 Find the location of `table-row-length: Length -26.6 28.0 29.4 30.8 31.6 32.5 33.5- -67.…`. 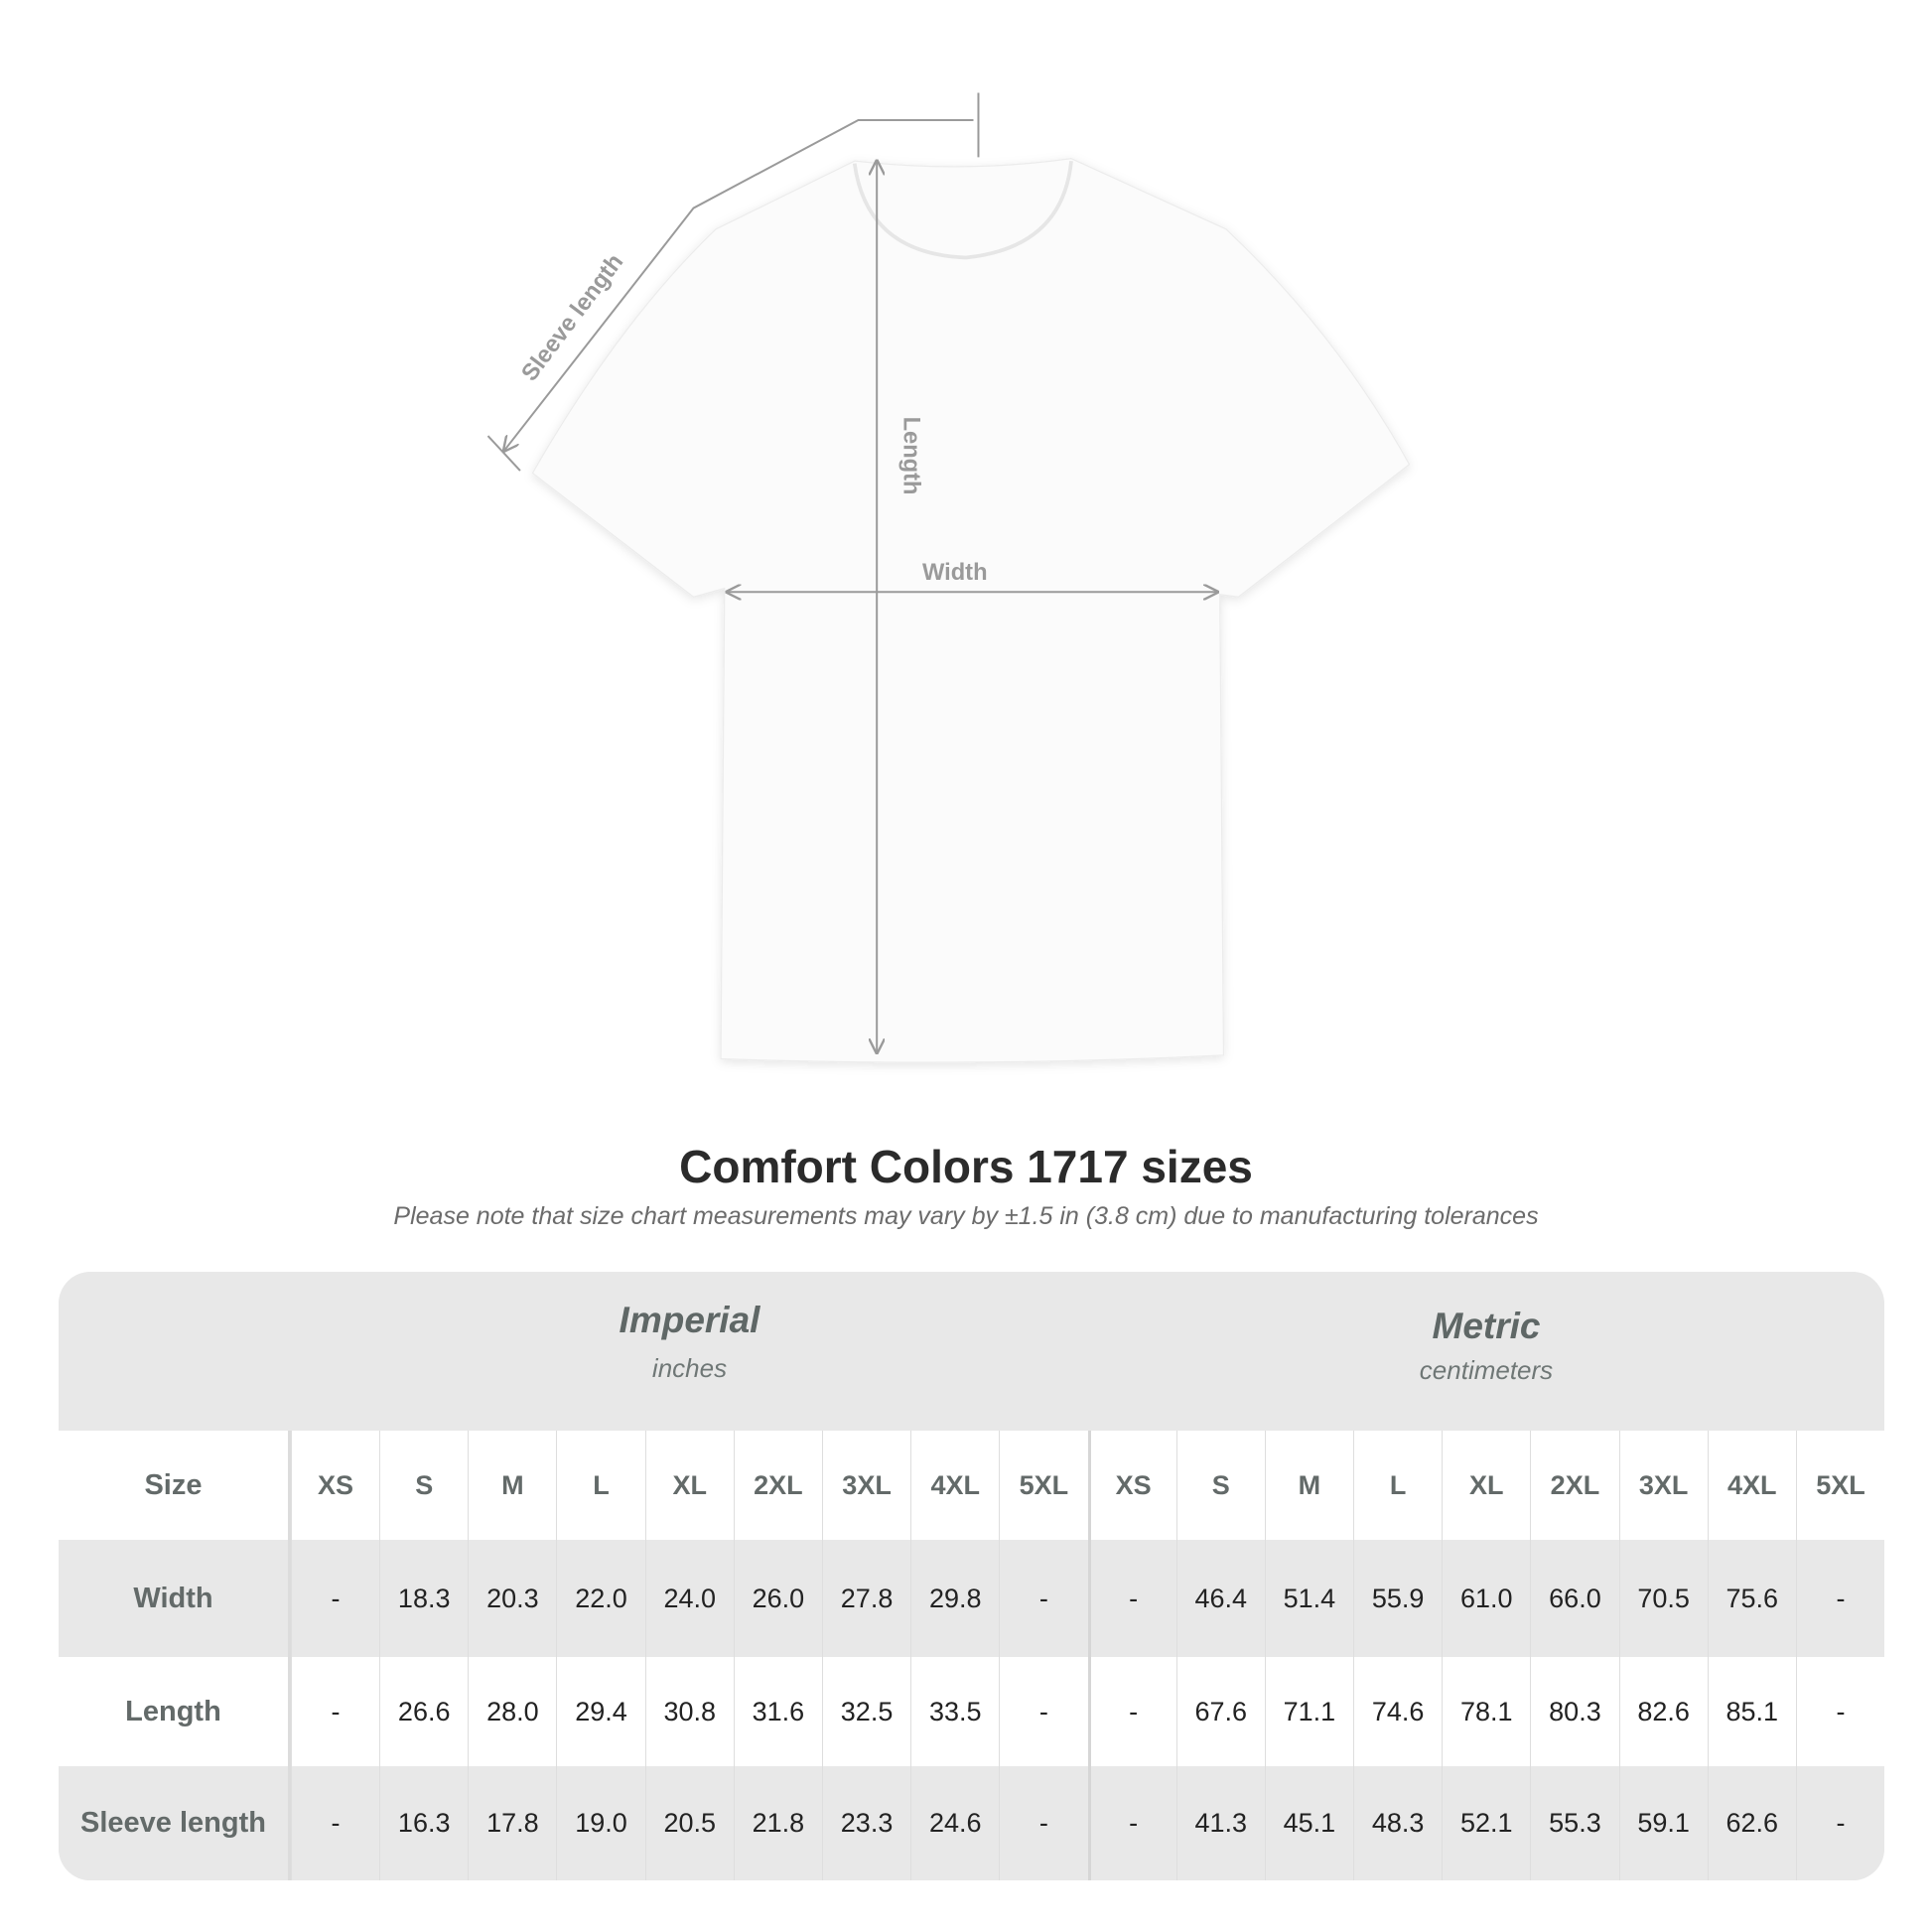

table-row-length: Length -26.6 28.0 29.4 30.8 31.6 32.5 33.5- -67.… is located at coordinates (971, 1711).